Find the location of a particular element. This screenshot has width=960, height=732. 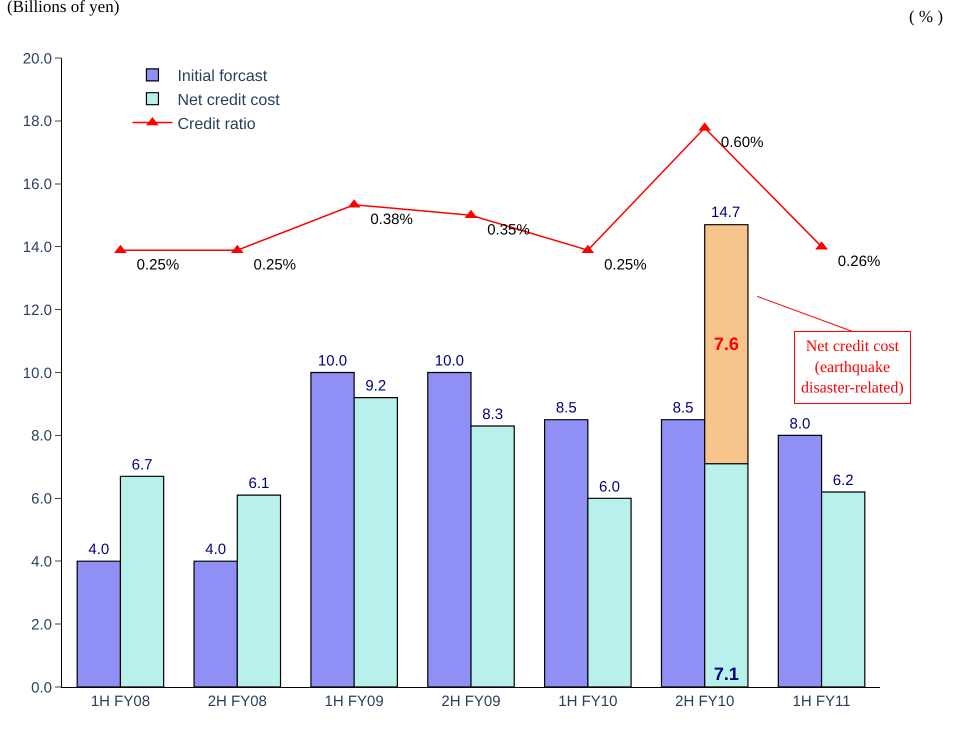

data-label: 7.6 is located at coordinates (726, 344).